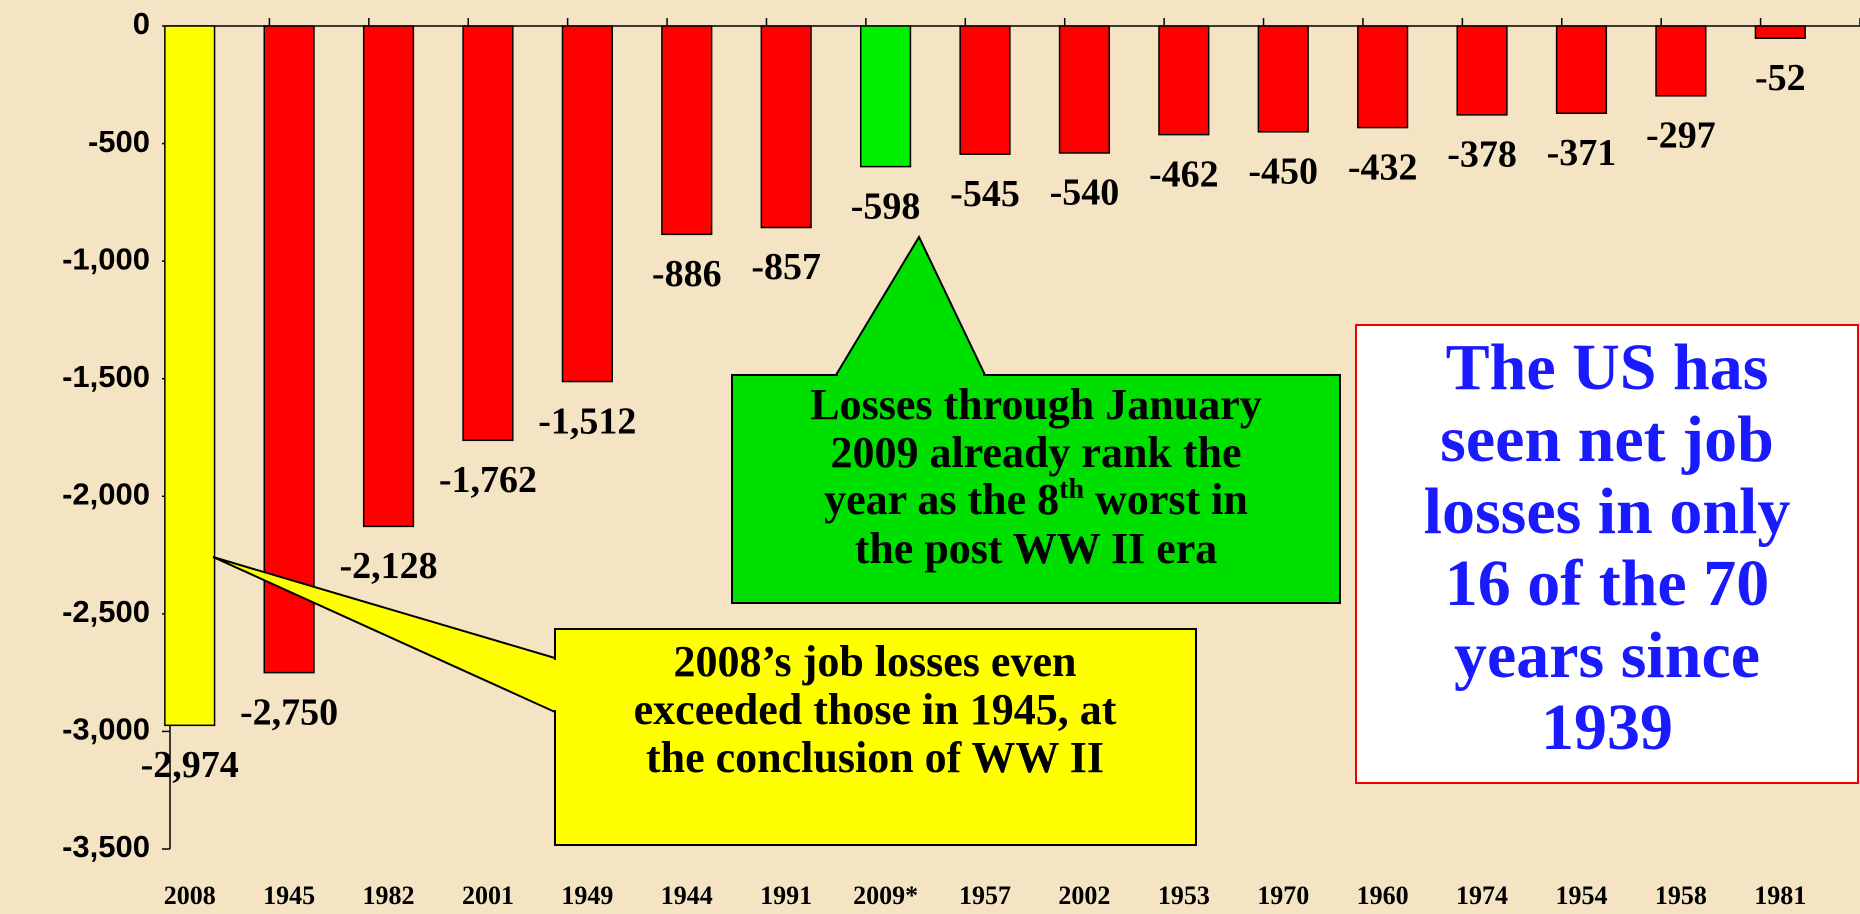  I want to click on data-label: -886, so click(687, 274).